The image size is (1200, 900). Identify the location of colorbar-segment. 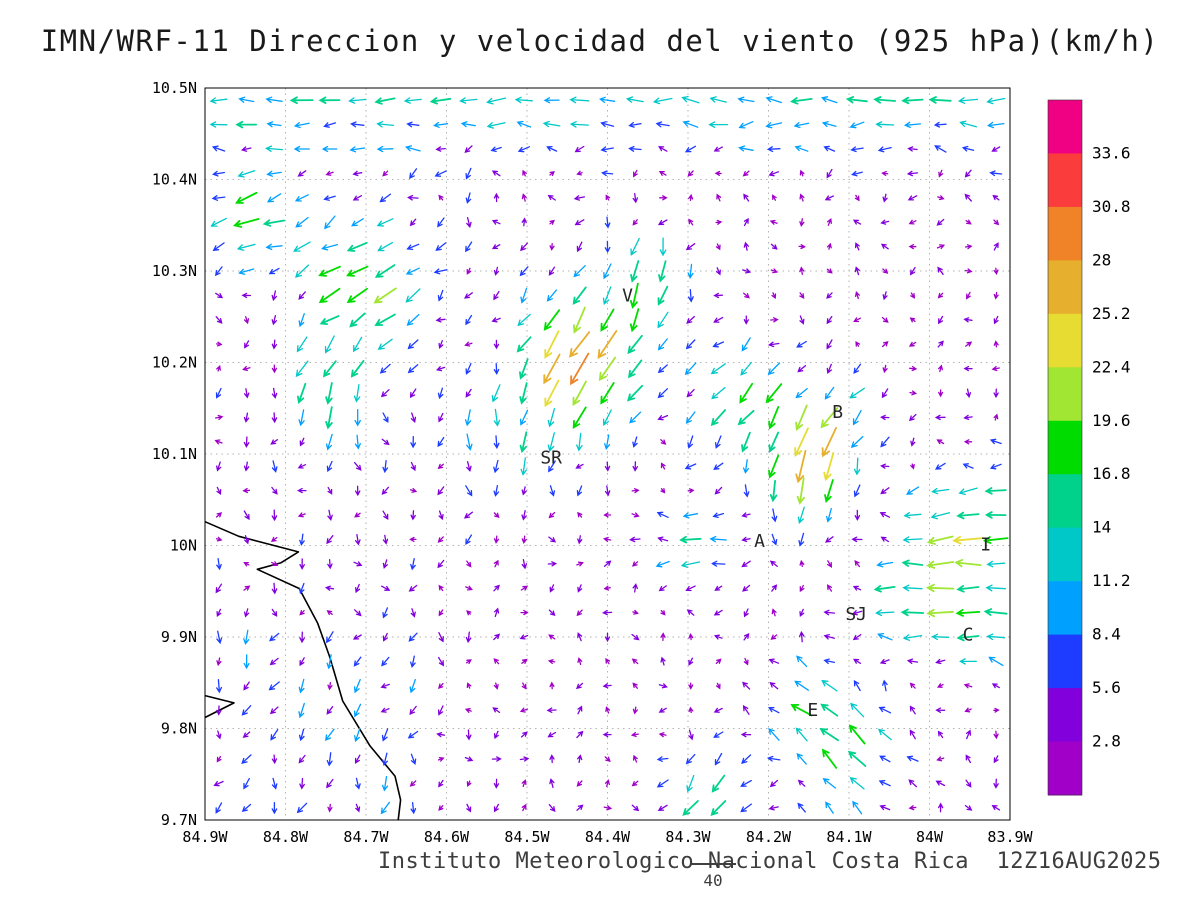
(1065, 501).